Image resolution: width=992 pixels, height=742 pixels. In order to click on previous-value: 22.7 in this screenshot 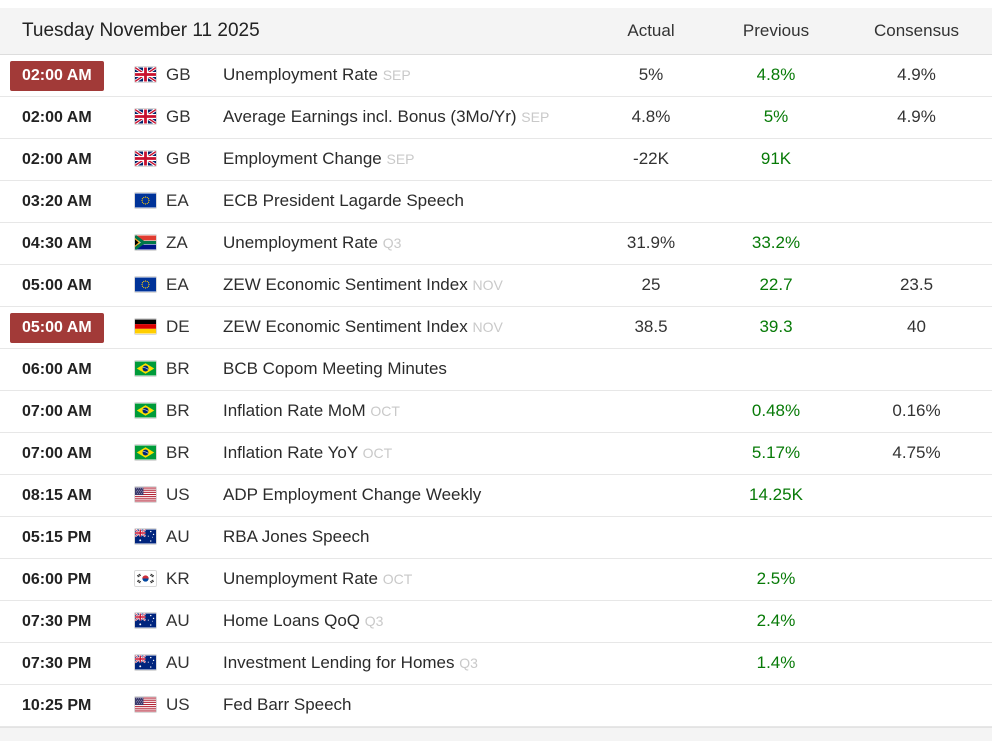, I will do `click(776, 284)`.